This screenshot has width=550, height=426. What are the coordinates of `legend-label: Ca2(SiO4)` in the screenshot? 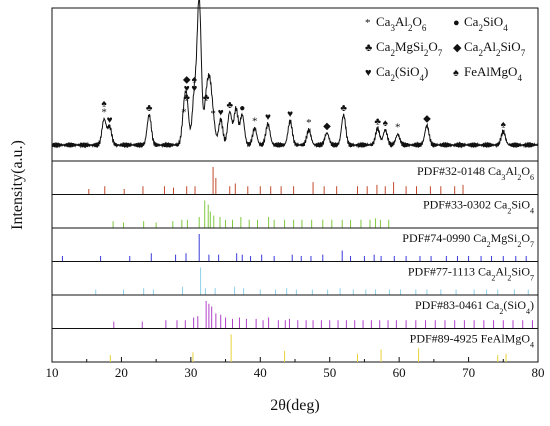 It's located at (402, 73).